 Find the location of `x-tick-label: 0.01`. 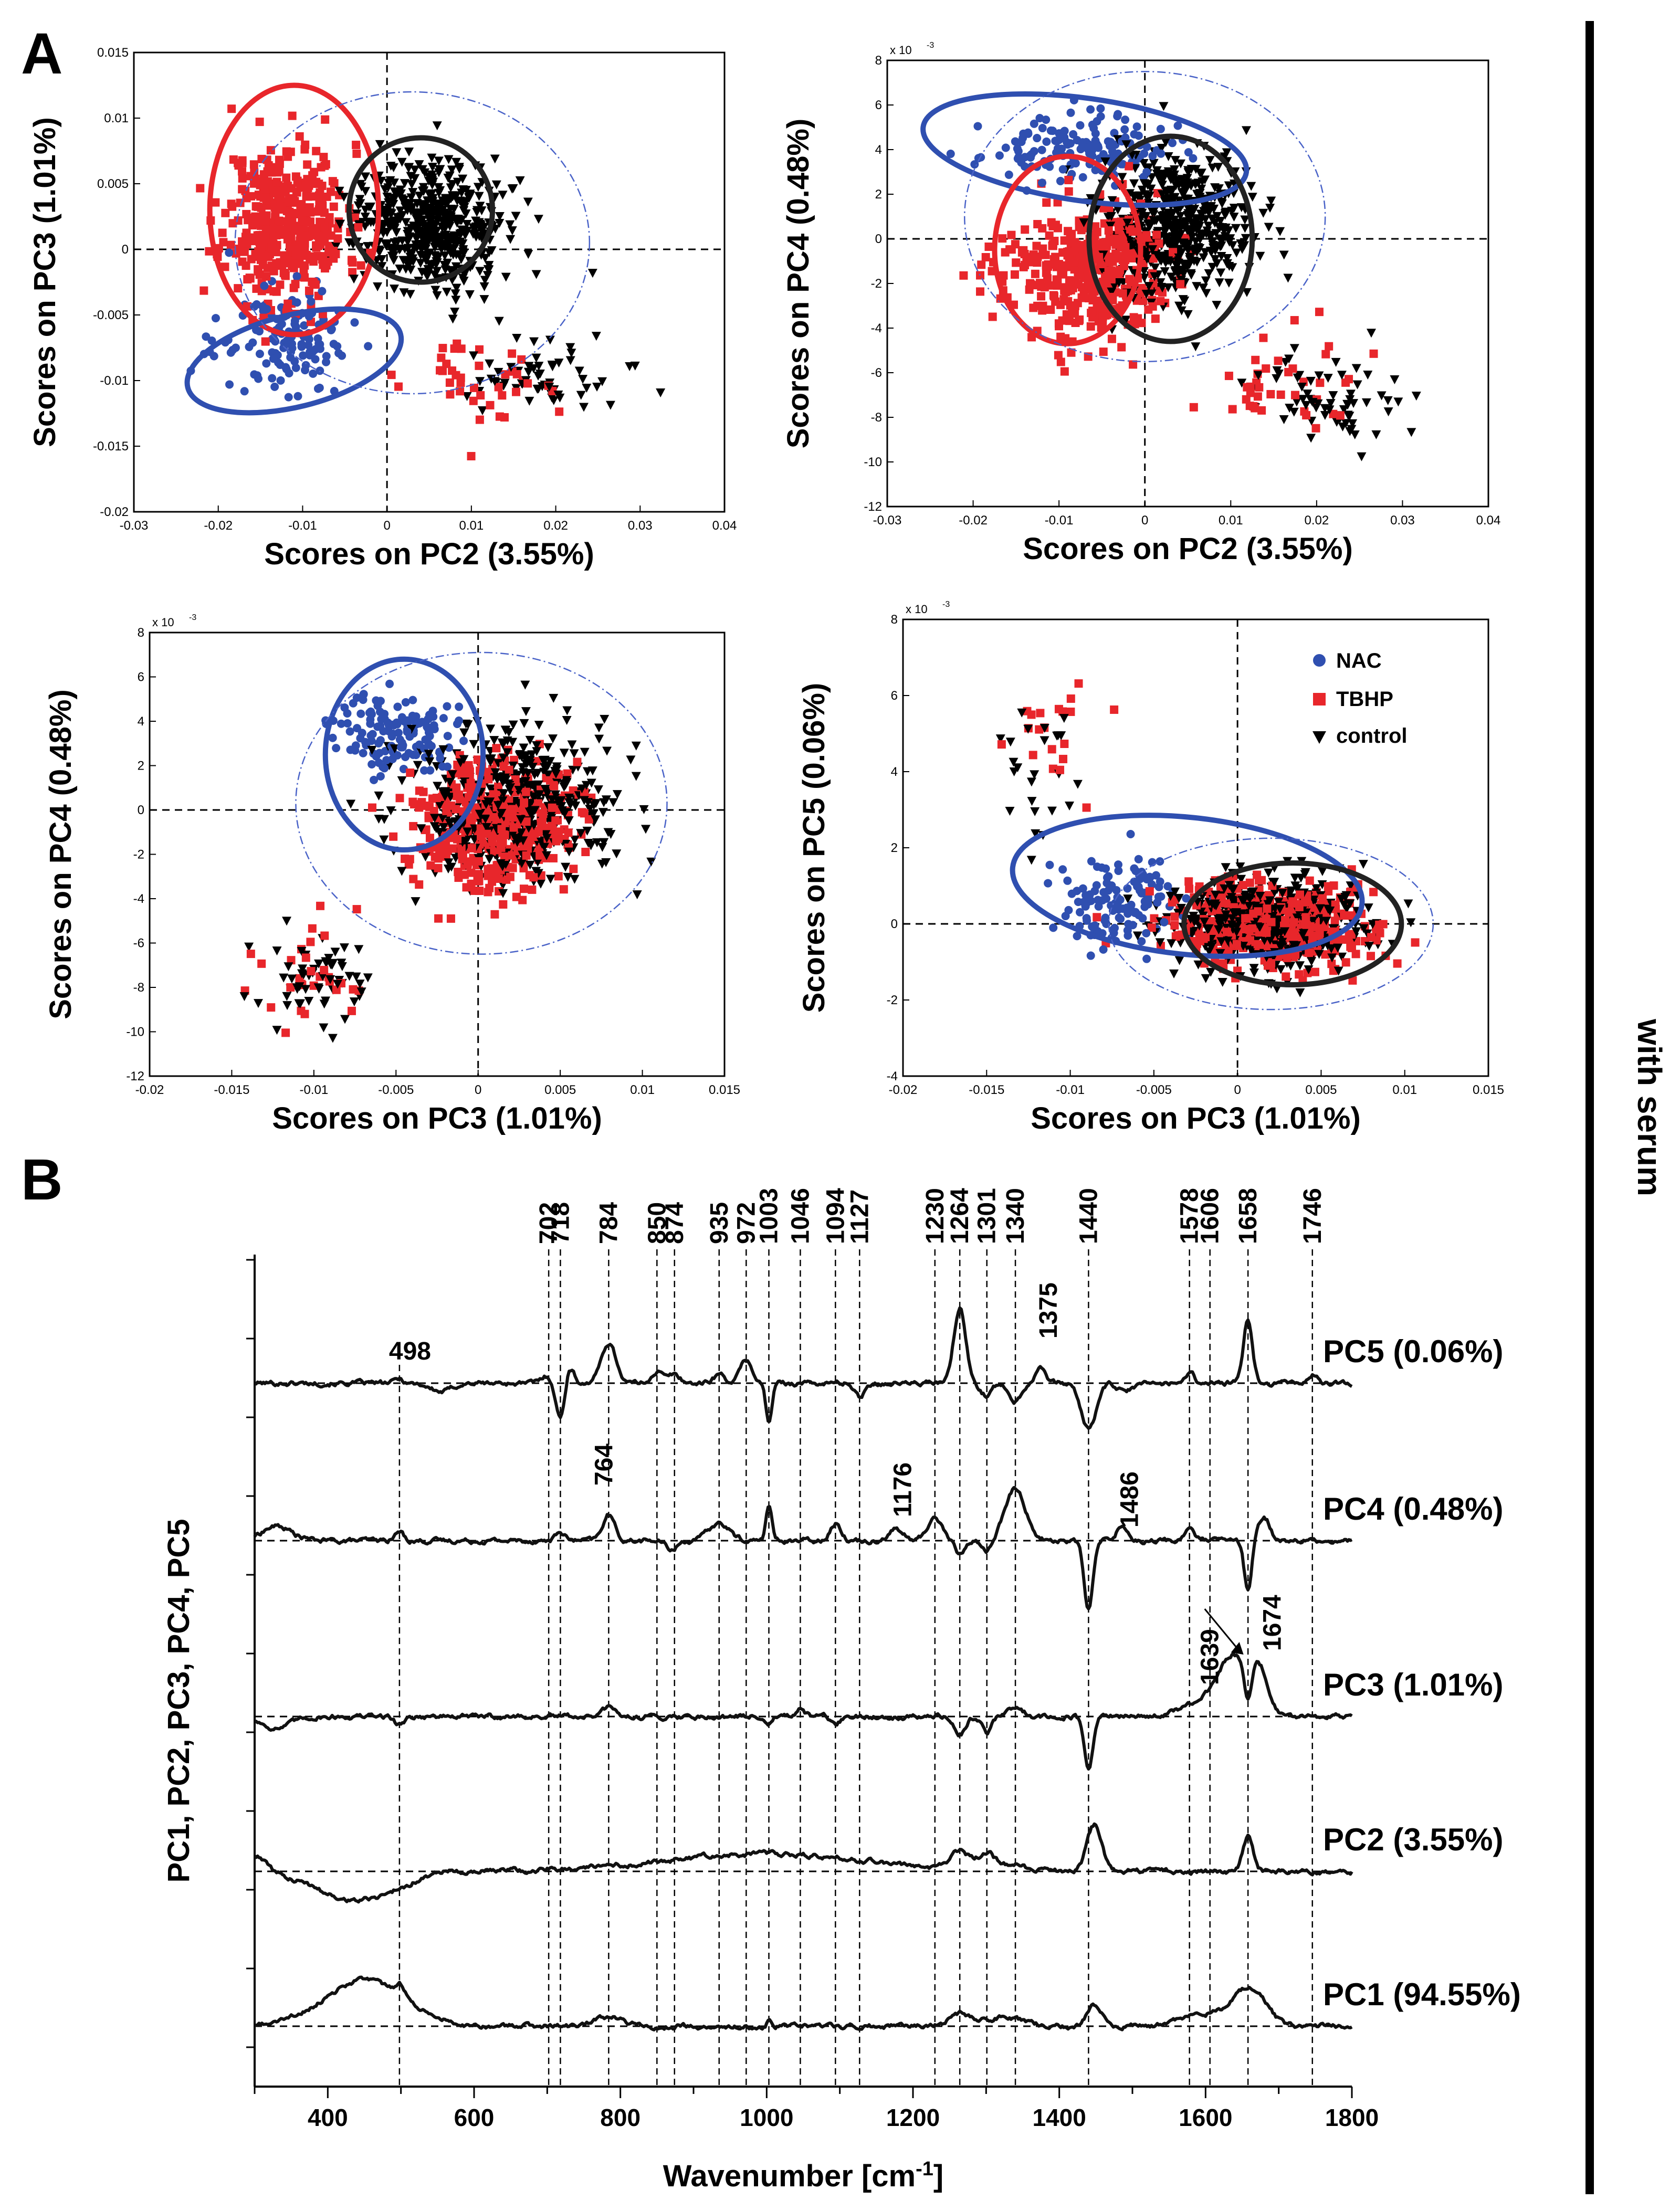

x-tick-label: 0.01 is located at coordinates (1231, 520).